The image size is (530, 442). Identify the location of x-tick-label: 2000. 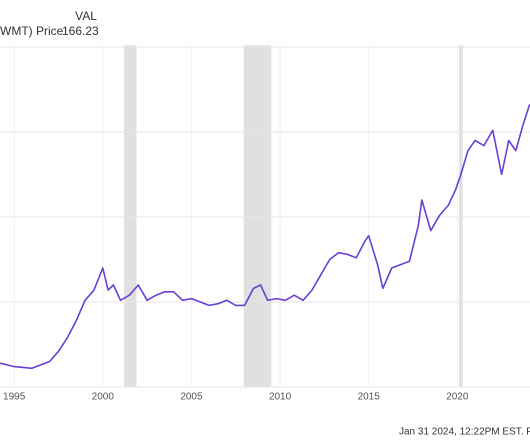
(103, 397).